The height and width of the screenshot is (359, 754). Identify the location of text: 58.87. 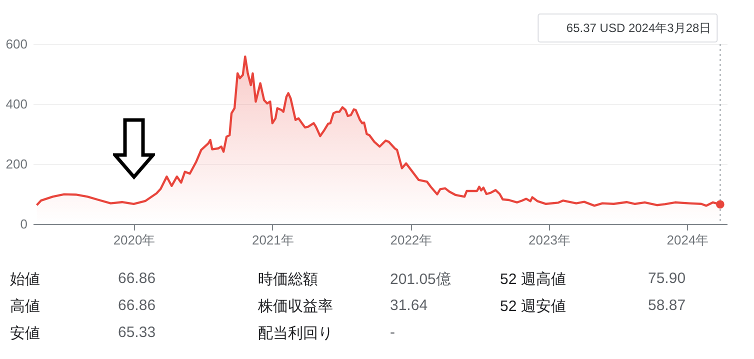
(667, 306).